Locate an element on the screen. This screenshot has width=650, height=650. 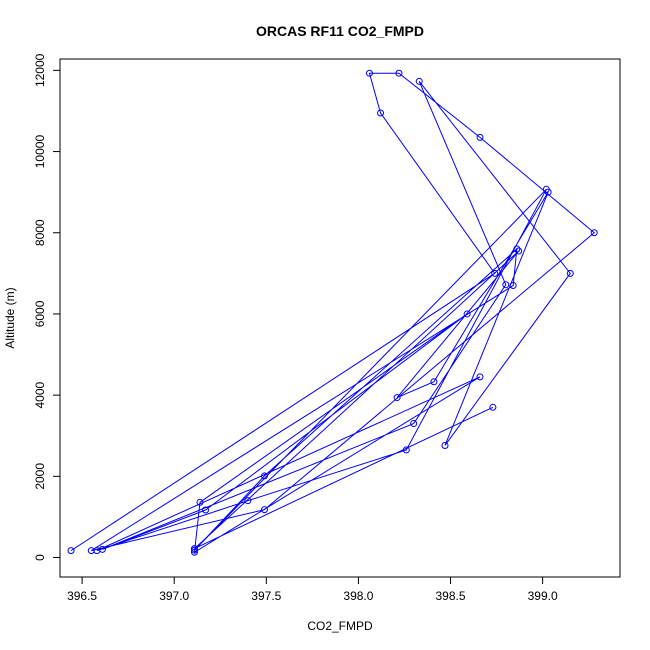
x-axis-label: CO2_FMPD is located at coordinates (340, 626).